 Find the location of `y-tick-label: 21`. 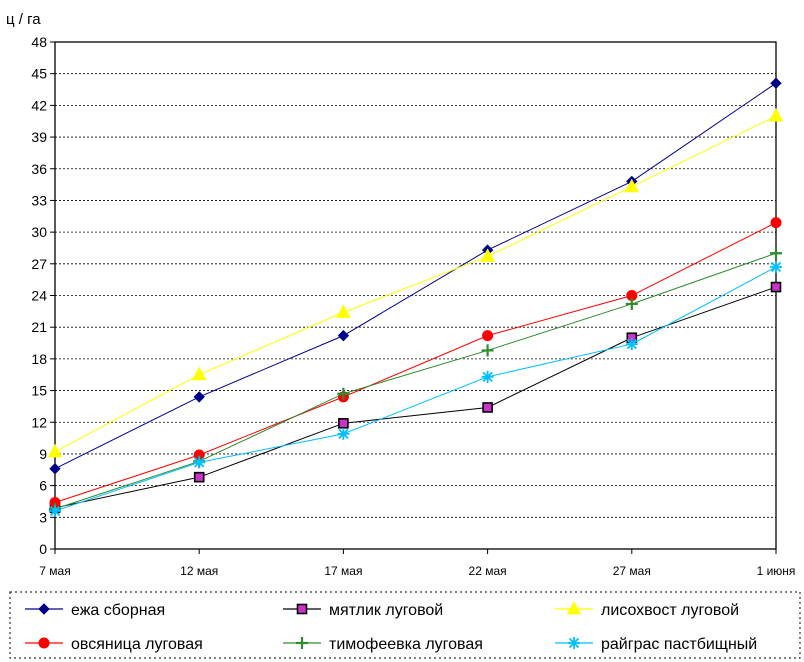

y-tick-label: 21 is located at coordinates (39, 327).